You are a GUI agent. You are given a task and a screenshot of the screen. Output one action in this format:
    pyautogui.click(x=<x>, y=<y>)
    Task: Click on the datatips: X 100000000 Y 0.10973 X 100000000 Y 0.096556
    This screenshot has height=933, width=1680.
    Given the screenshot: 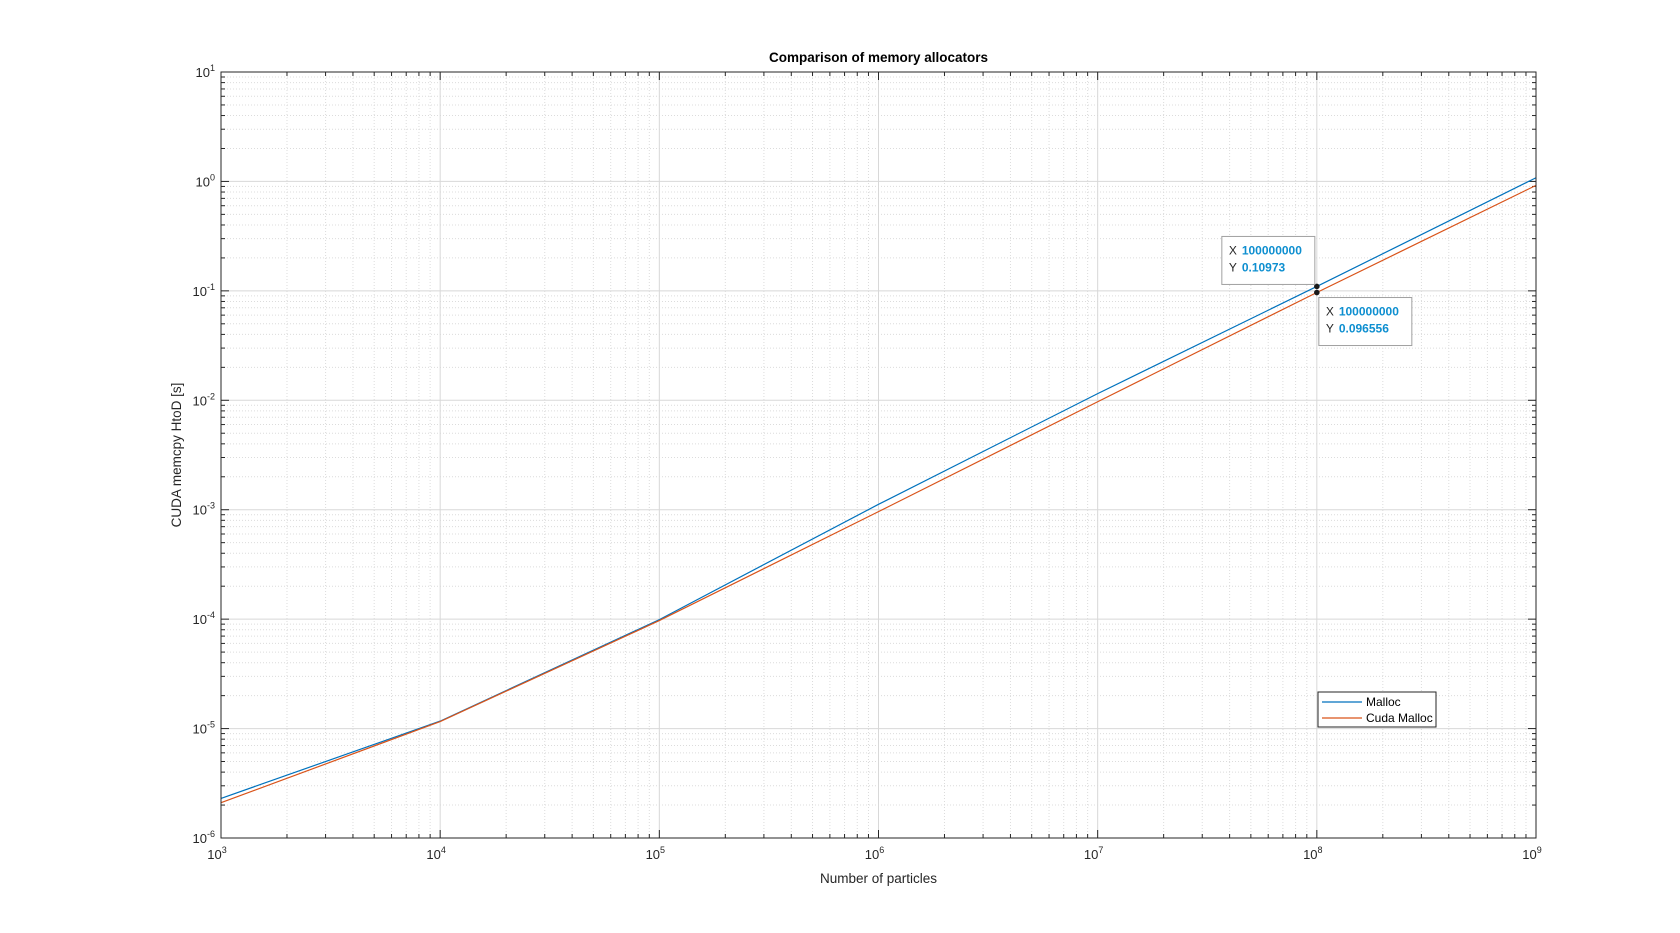 What is the action you would take?
    pyautogui.click(x=1317, y=291)
    